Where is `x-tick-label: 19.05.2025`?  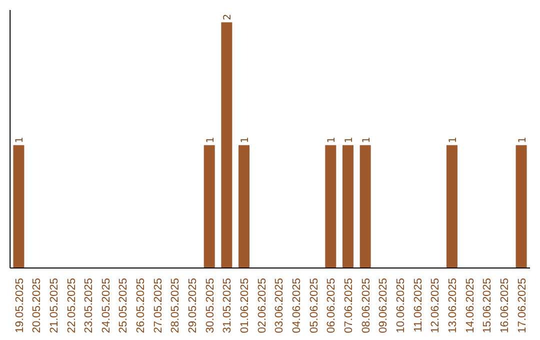
x-tick-label: 19.05.2025 is located at coordinates (20, 306).